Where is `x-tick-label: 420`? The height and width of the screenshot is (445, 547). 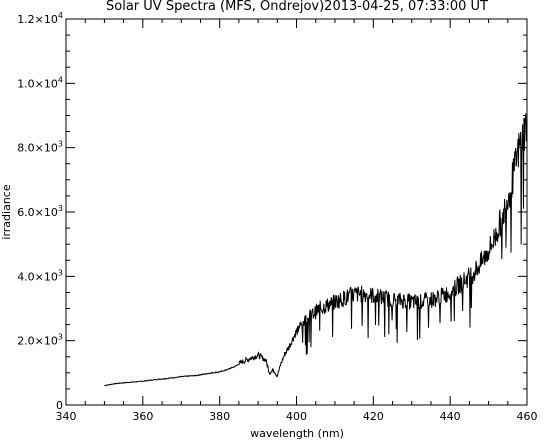 x-tick-label: 420 is located at coordinates (373, 416).